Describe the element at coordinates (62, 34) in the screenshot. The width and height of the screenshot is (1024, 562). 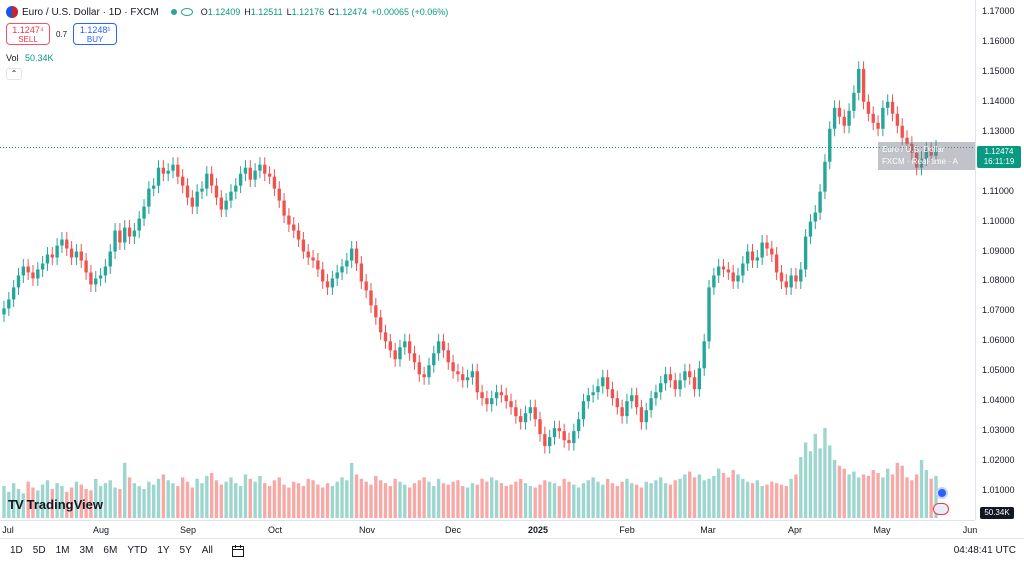
I see `spread-value: 0.7` at that location.